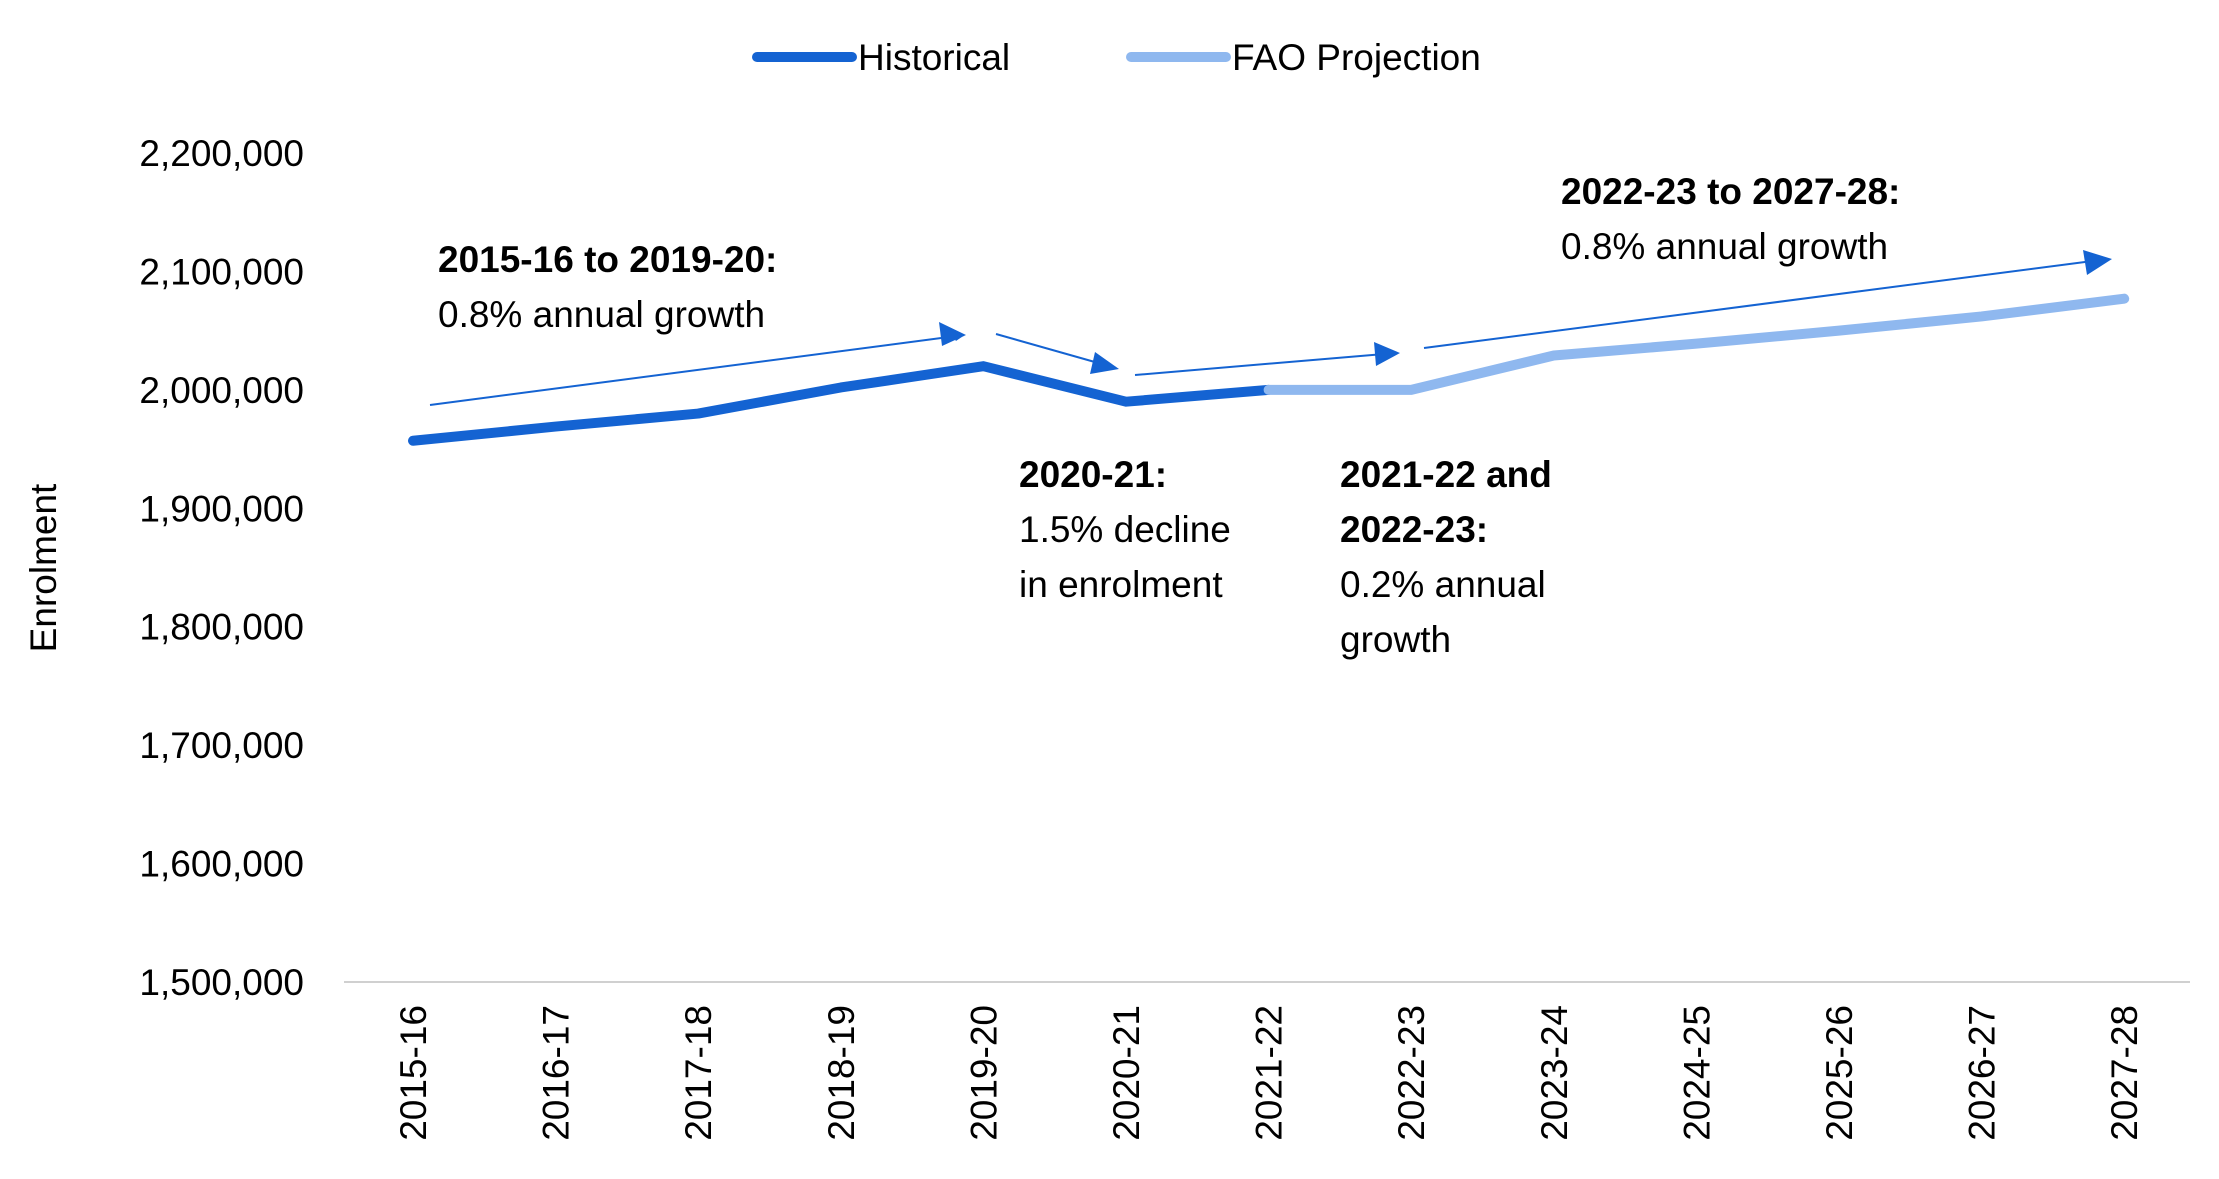  Describe the element at coordinates (2124, 1073) in the screenshot. I see `x-tick-label: 2027-28` at that location.